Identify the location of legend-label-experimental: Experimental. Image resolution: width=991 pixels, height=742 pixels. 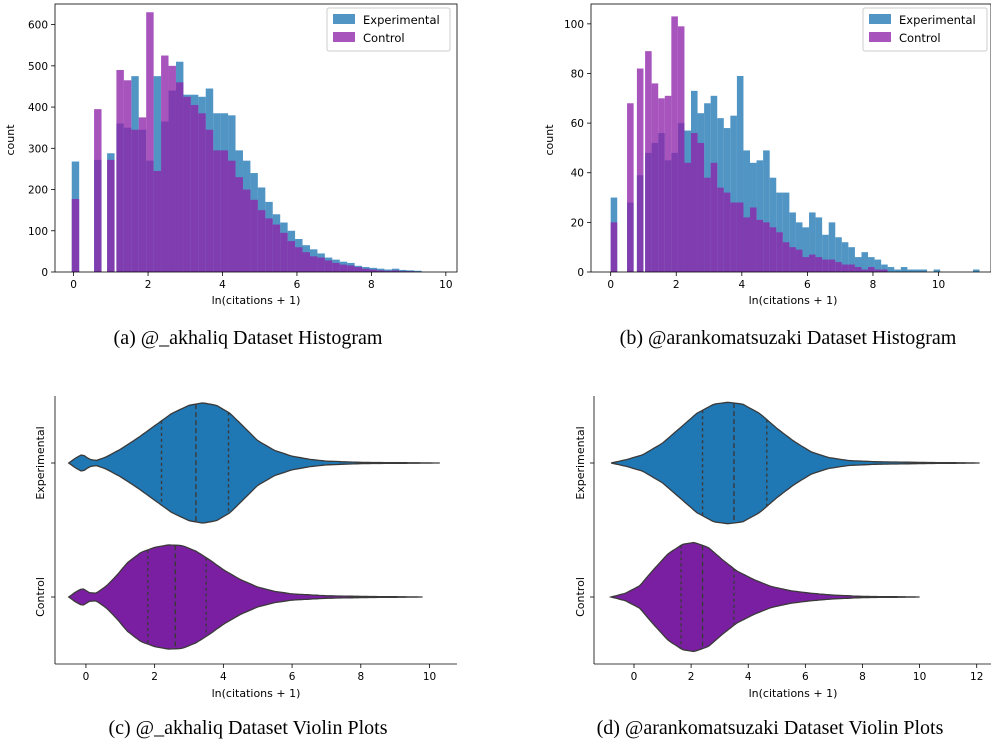
(937, 20).